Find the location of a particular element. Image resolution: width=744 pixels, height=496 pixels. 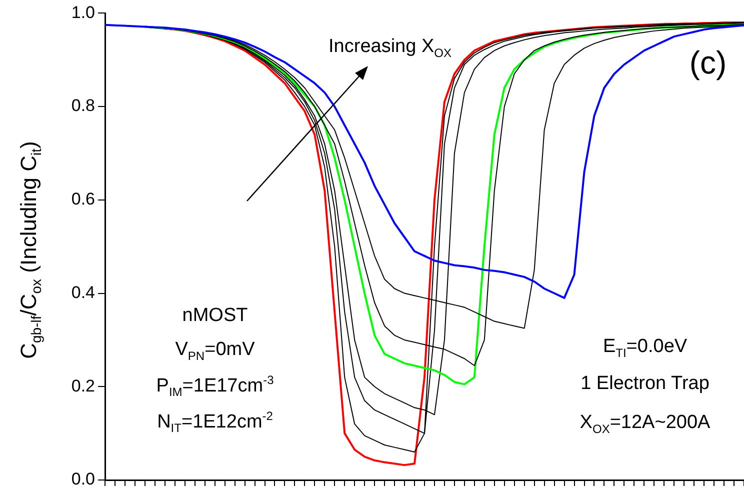

annotation: N$_{IT}$=1E12cm$^{-2}$ is located at coordinates (215, 422).